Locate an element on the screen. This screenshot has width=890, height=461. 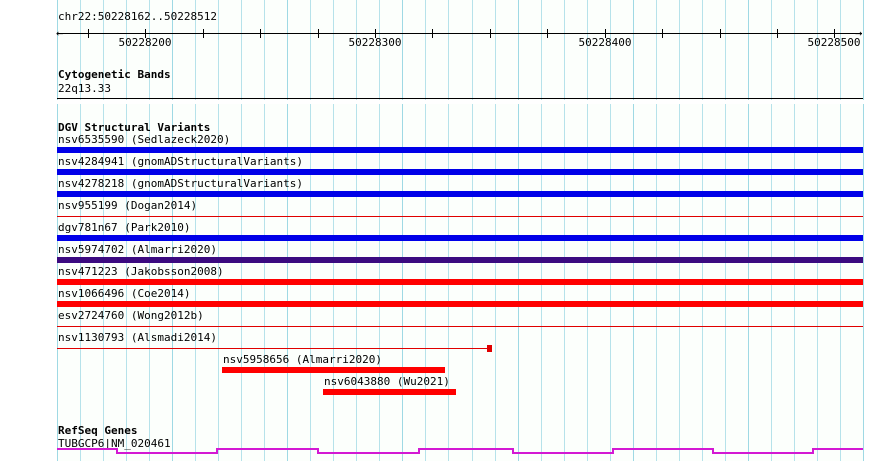
ruler-tick-label: 50228400 is located at coordinates (605, 42).